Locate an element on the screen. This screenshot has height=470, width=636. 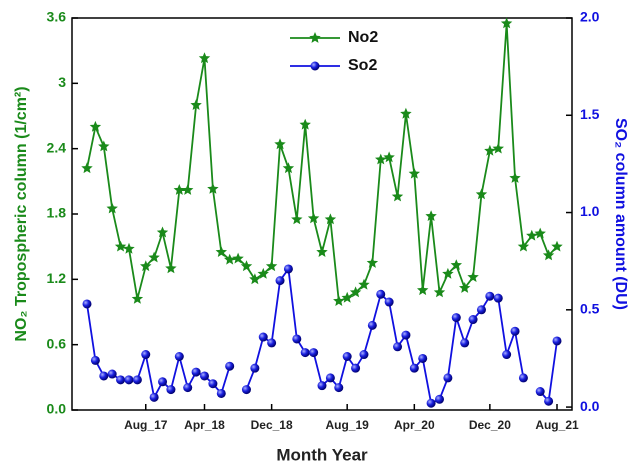
legend-label: So2 is located at coordinates (362, 65).